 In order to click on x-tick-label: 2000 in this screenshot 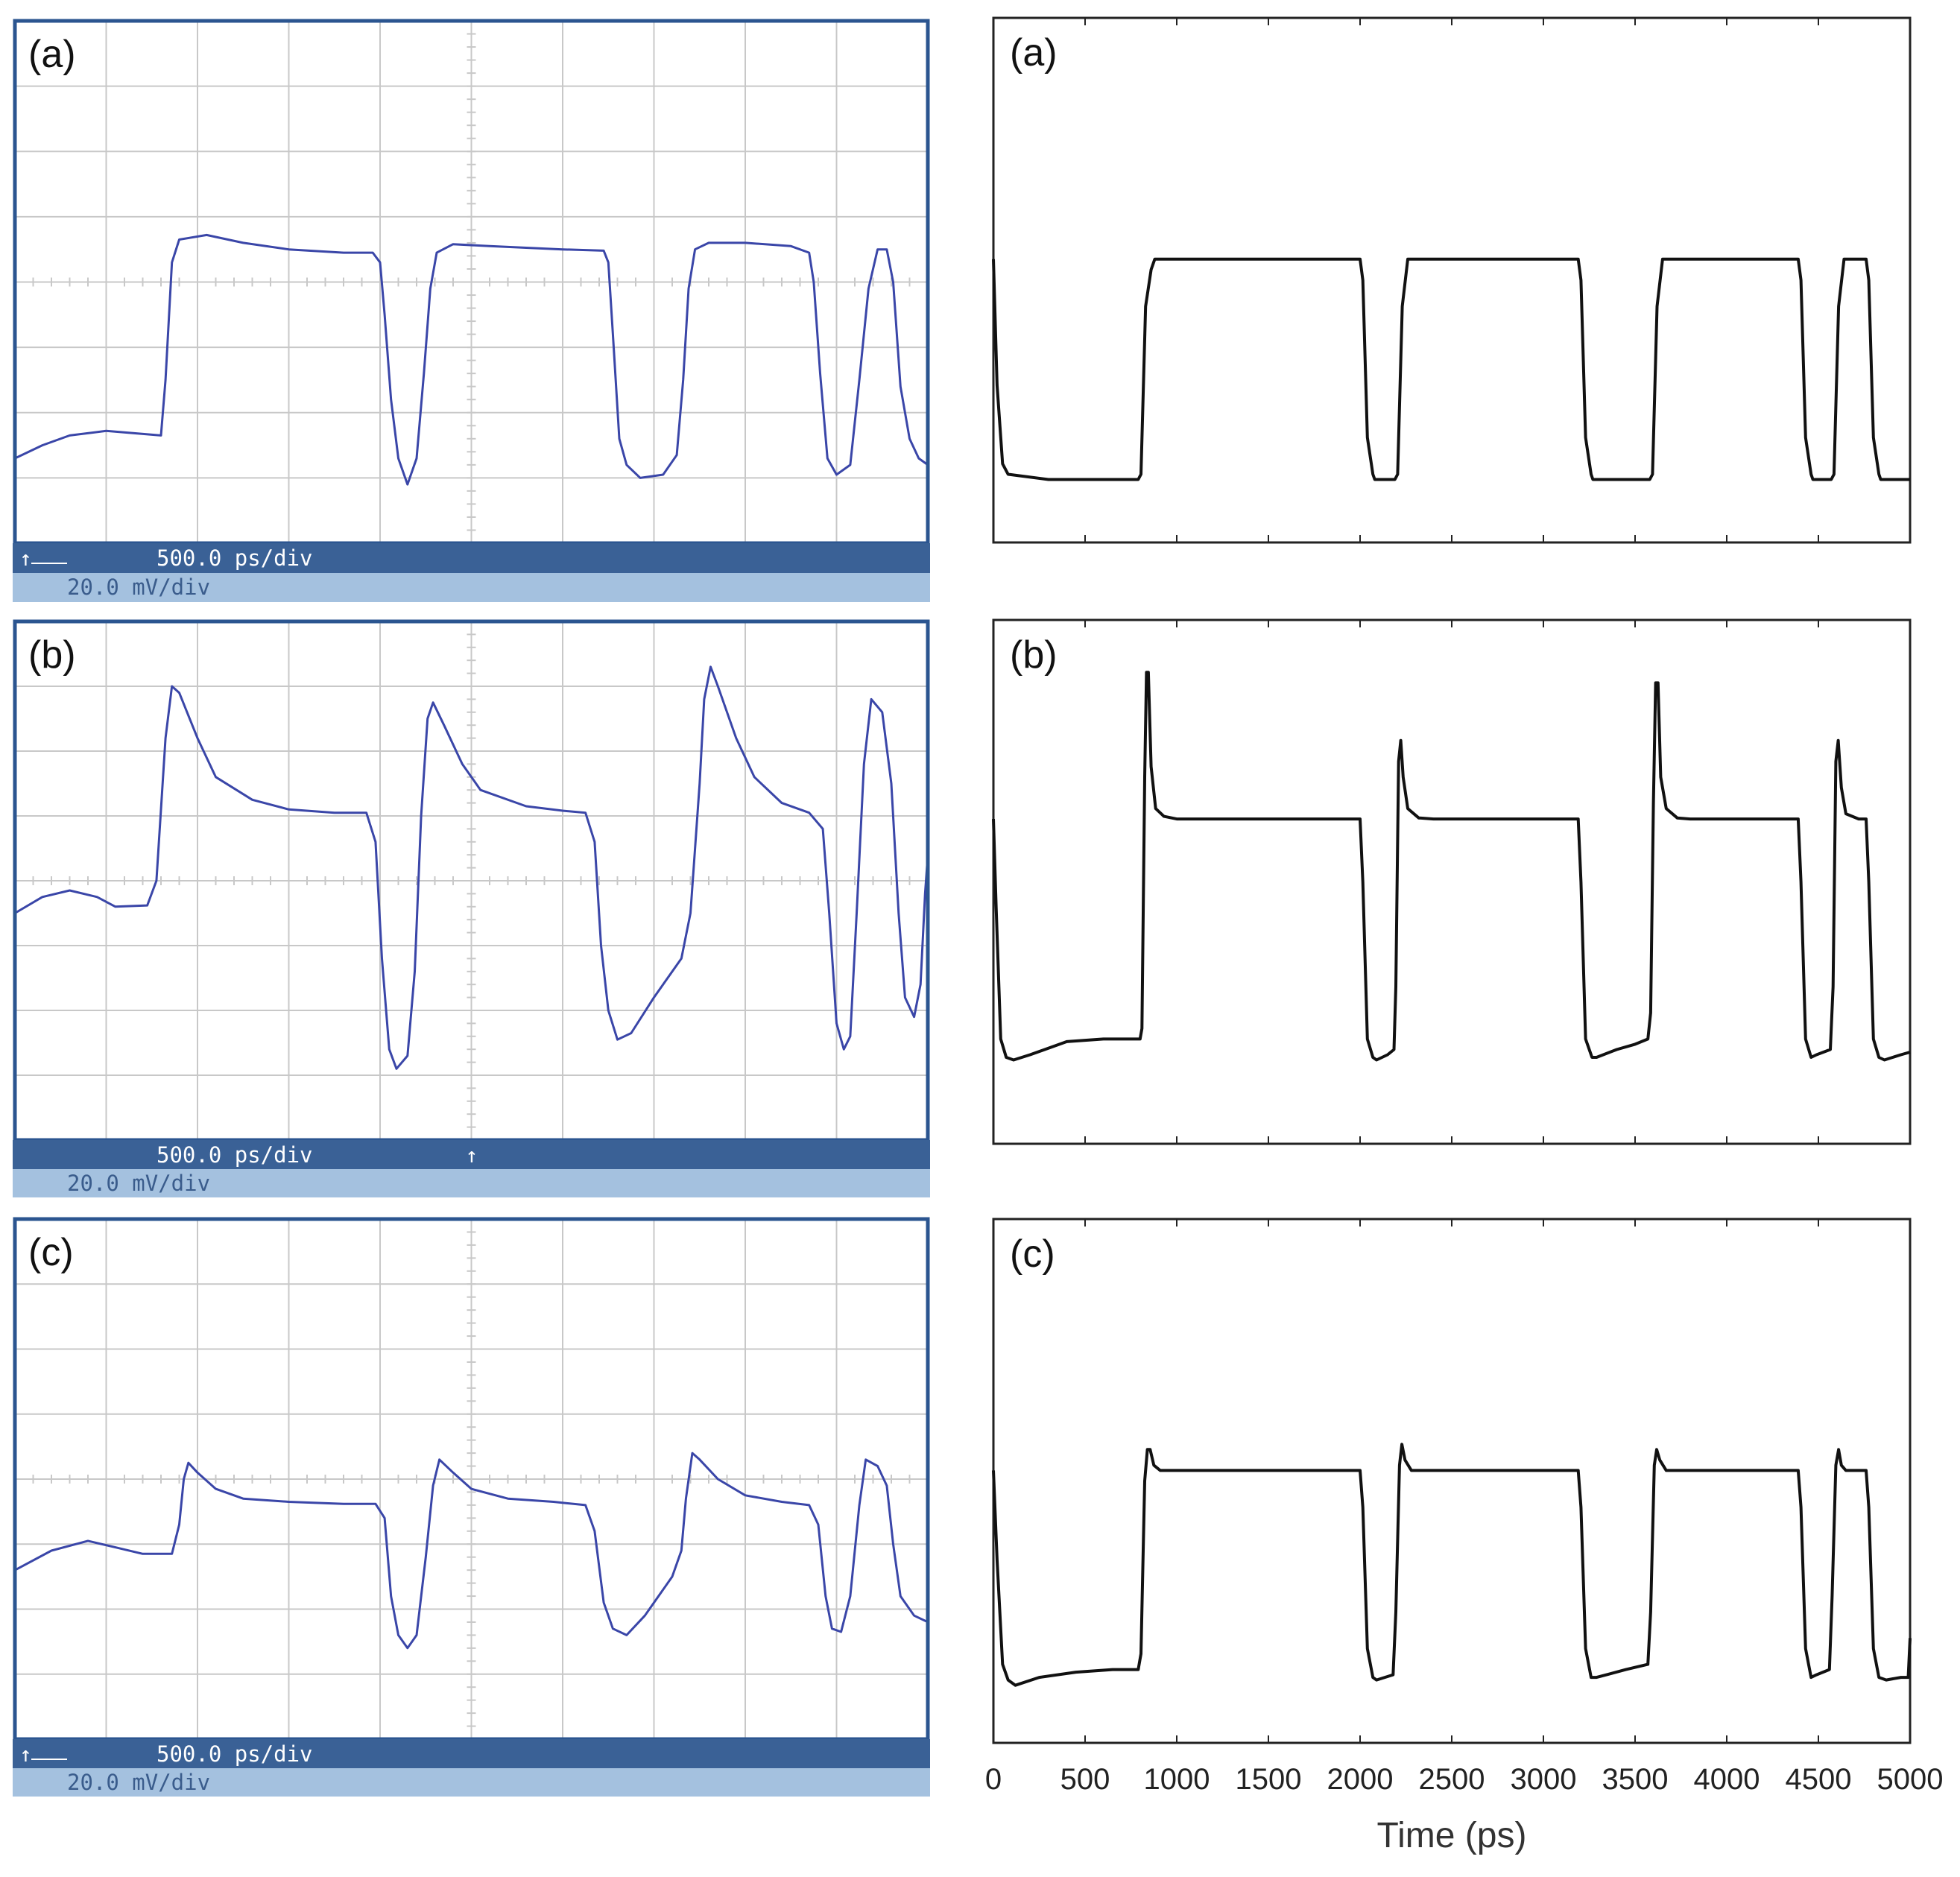, I will do `click(1361, 1779)`.